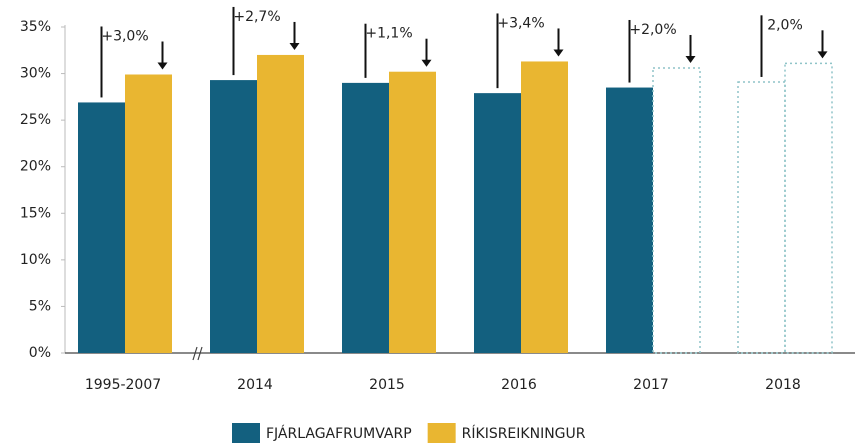 The width and height of the screenshot is (857, 448). I want to click on y-tick-label: 0%, so click(40, 353).